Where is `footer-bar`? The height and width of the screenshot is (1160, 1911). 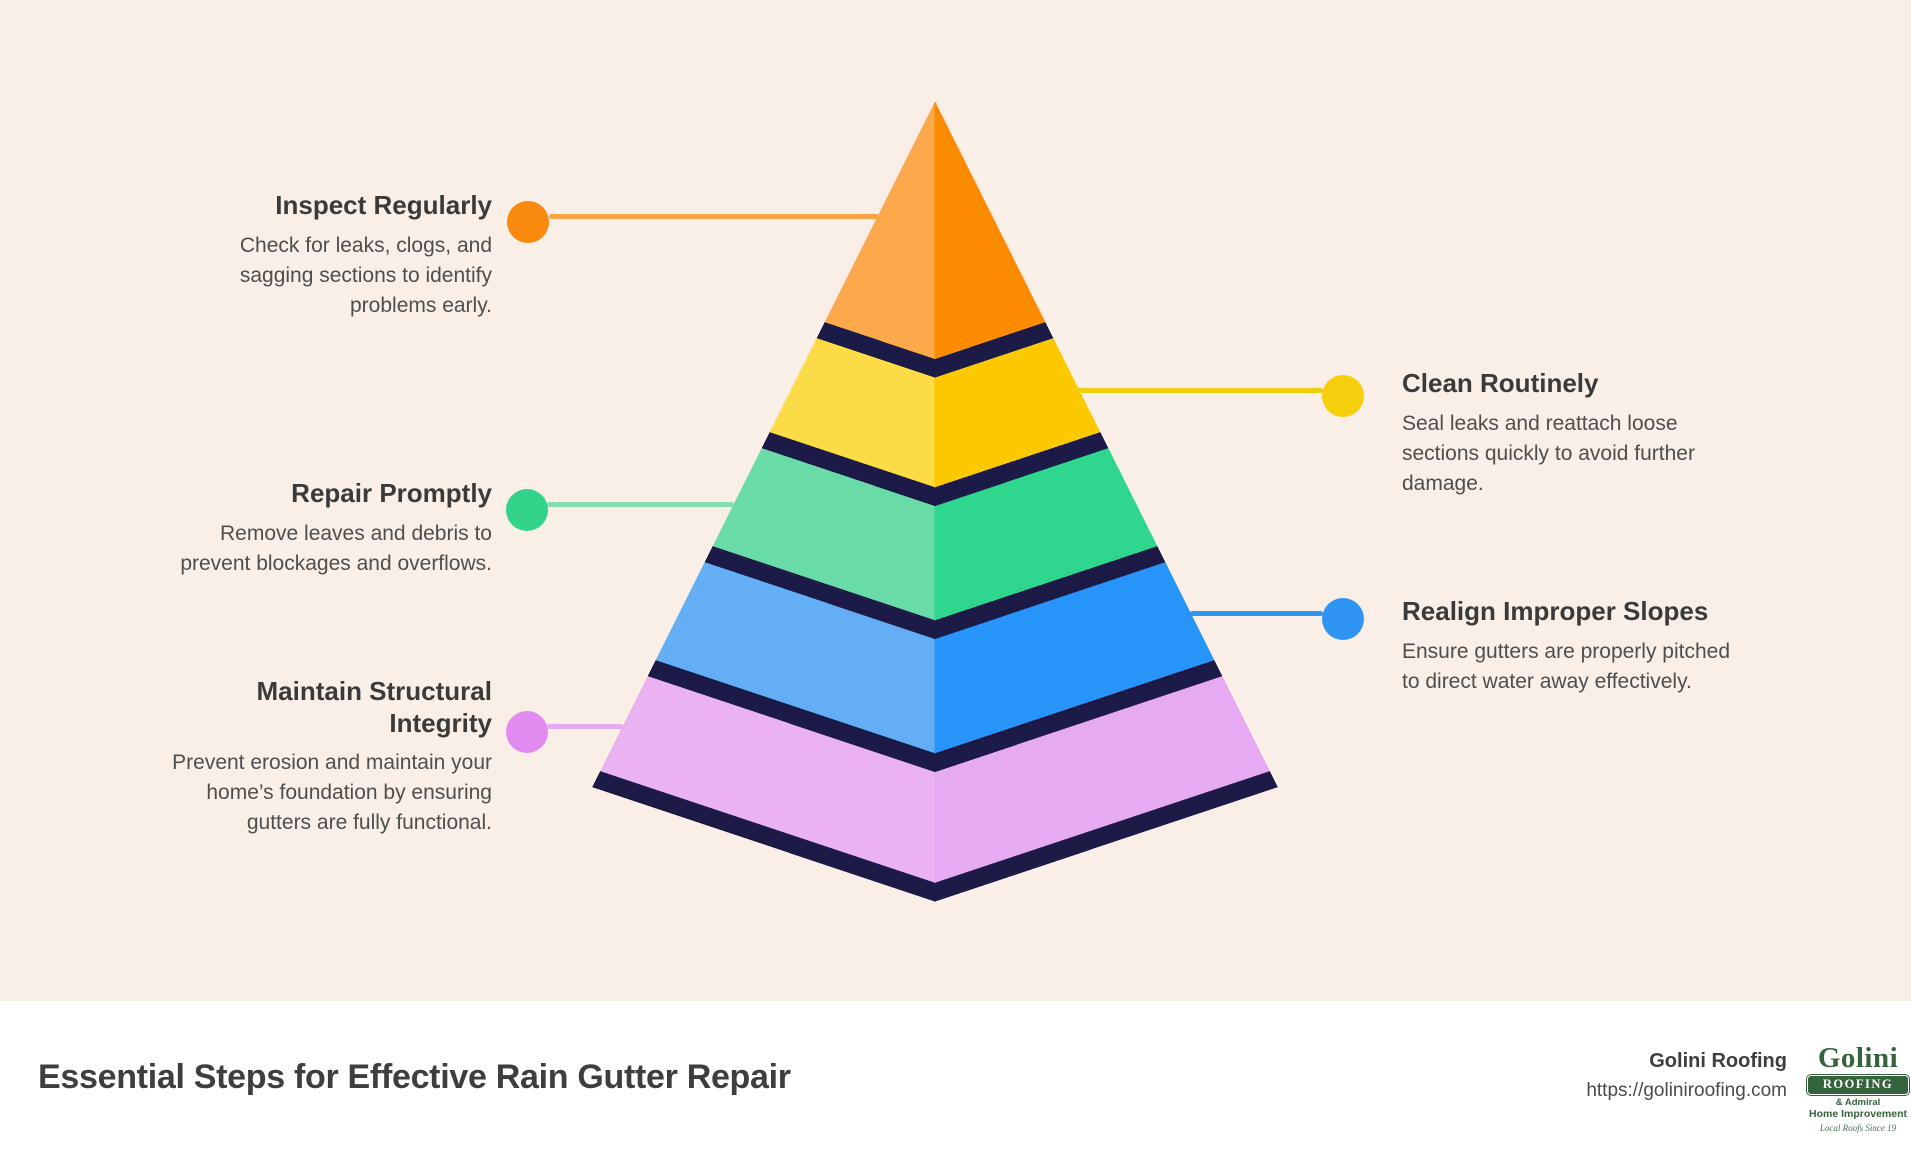 footer-bar is located at coordinates (955, 1080).